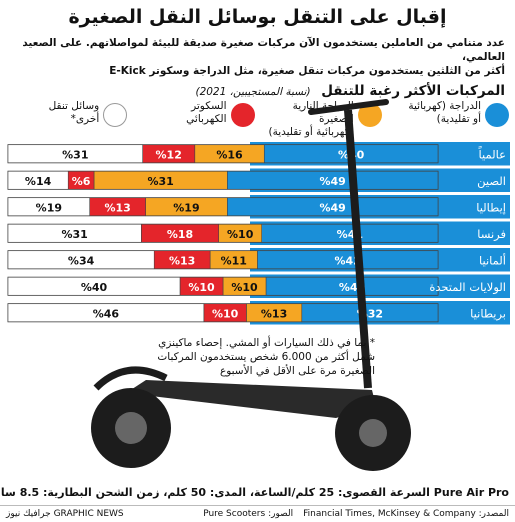  Describe the element at coordinates (169, 154) in the screenshot. I see `bar-value-label: %12` at that location.